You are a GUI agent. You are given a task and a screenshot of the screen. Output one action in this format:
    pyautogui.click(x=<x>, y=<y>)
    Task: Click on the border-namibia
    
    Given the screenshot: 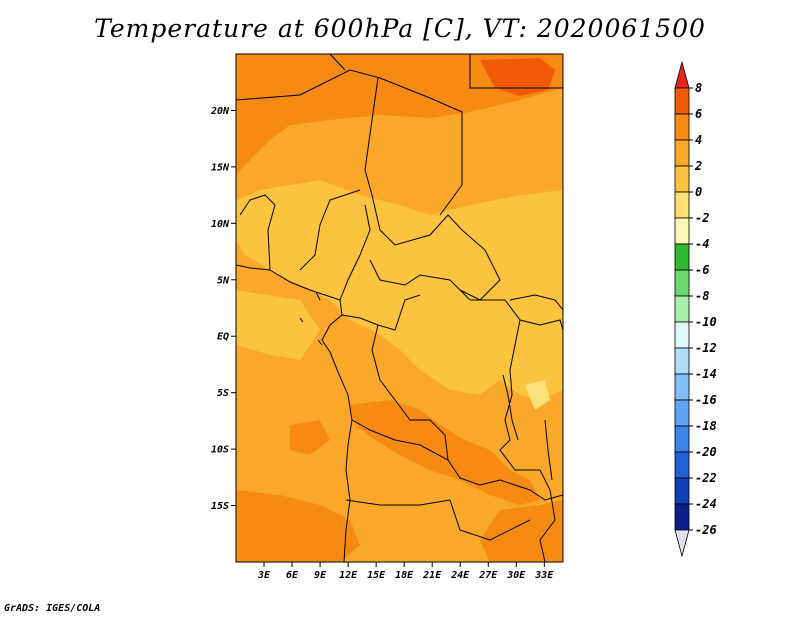 What is the action you would take?
    pyautogui.click(x=490, y=520)
    